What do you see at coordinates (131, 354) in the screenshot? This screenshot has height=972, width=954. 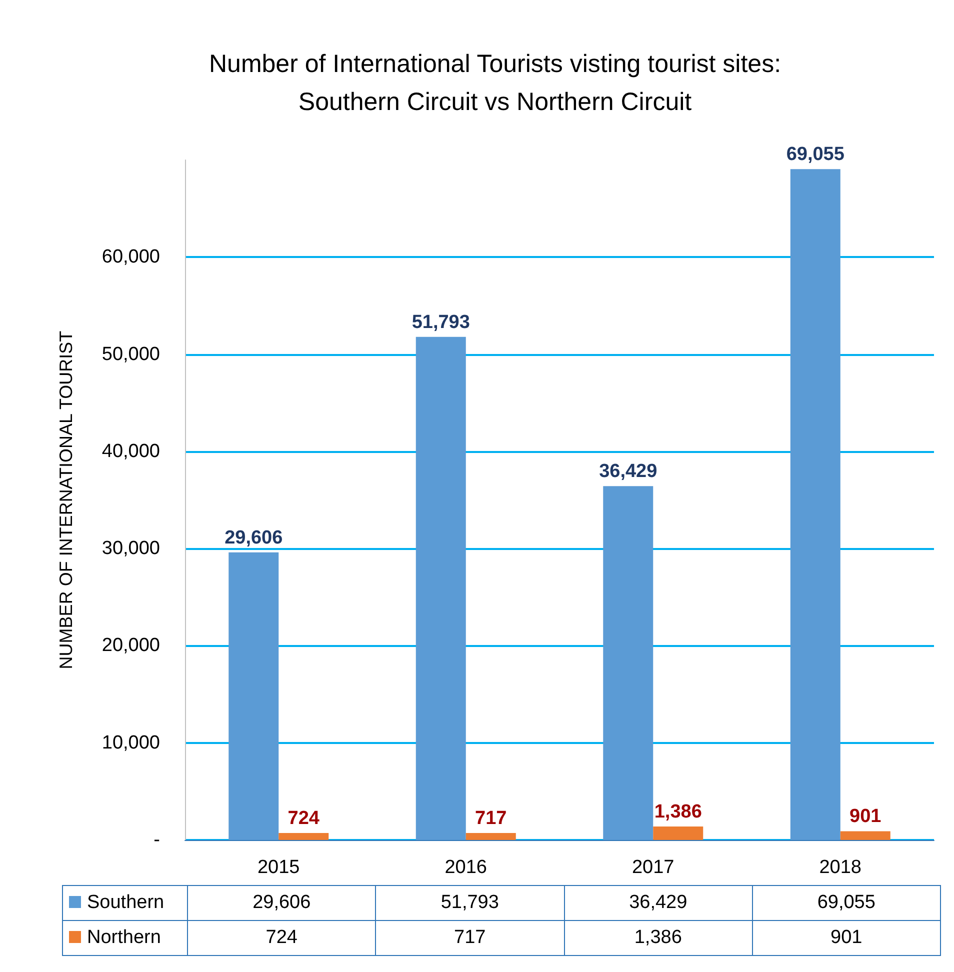 I see `y-tick-label: 50,000` at bounding box center [131, 354].